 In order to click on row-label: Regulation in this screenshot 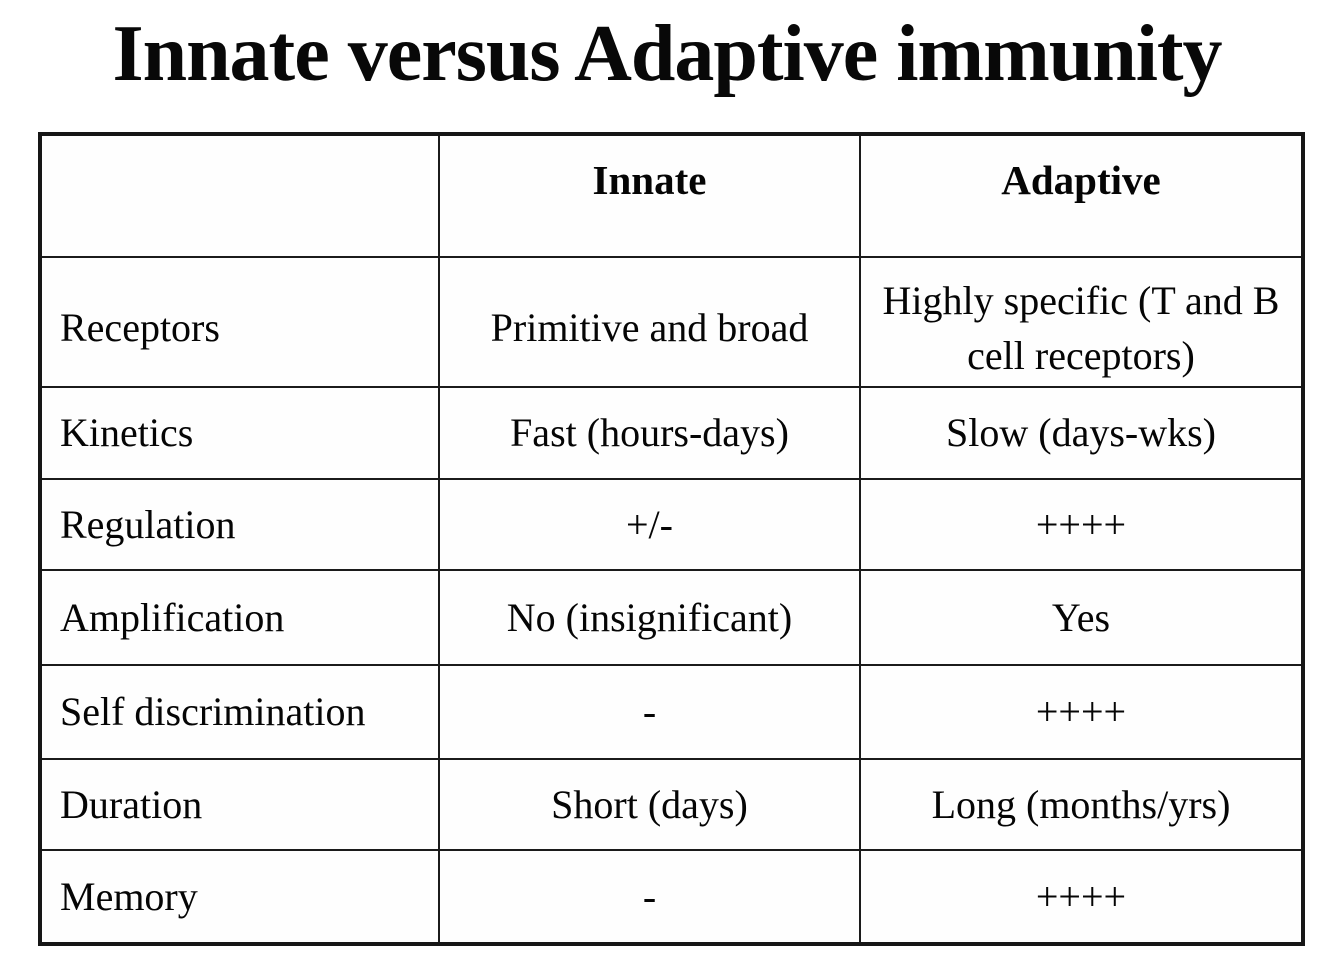, I will do `click(239, 524)`.